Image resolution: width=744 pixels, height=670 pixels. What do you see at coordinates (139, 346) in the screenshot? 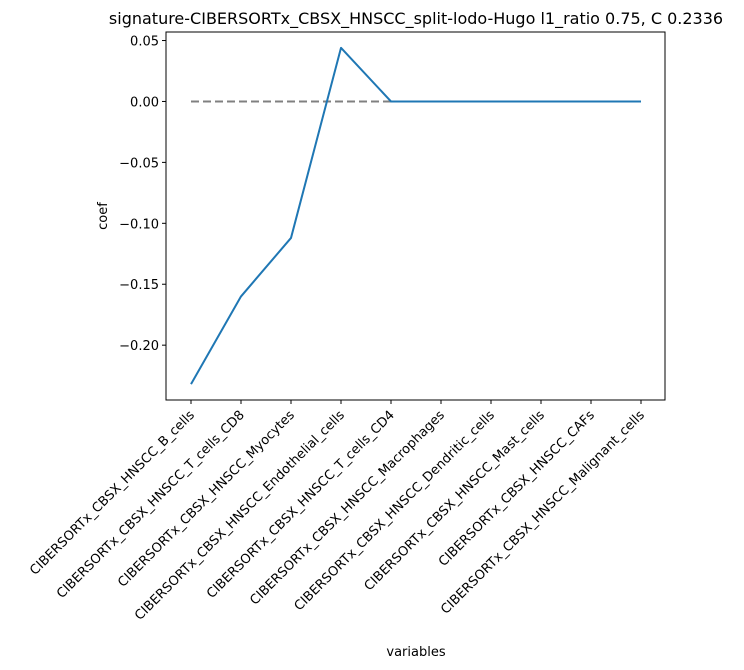
I see `y-tick-label: −0.20` at bounding box center [139, 346].